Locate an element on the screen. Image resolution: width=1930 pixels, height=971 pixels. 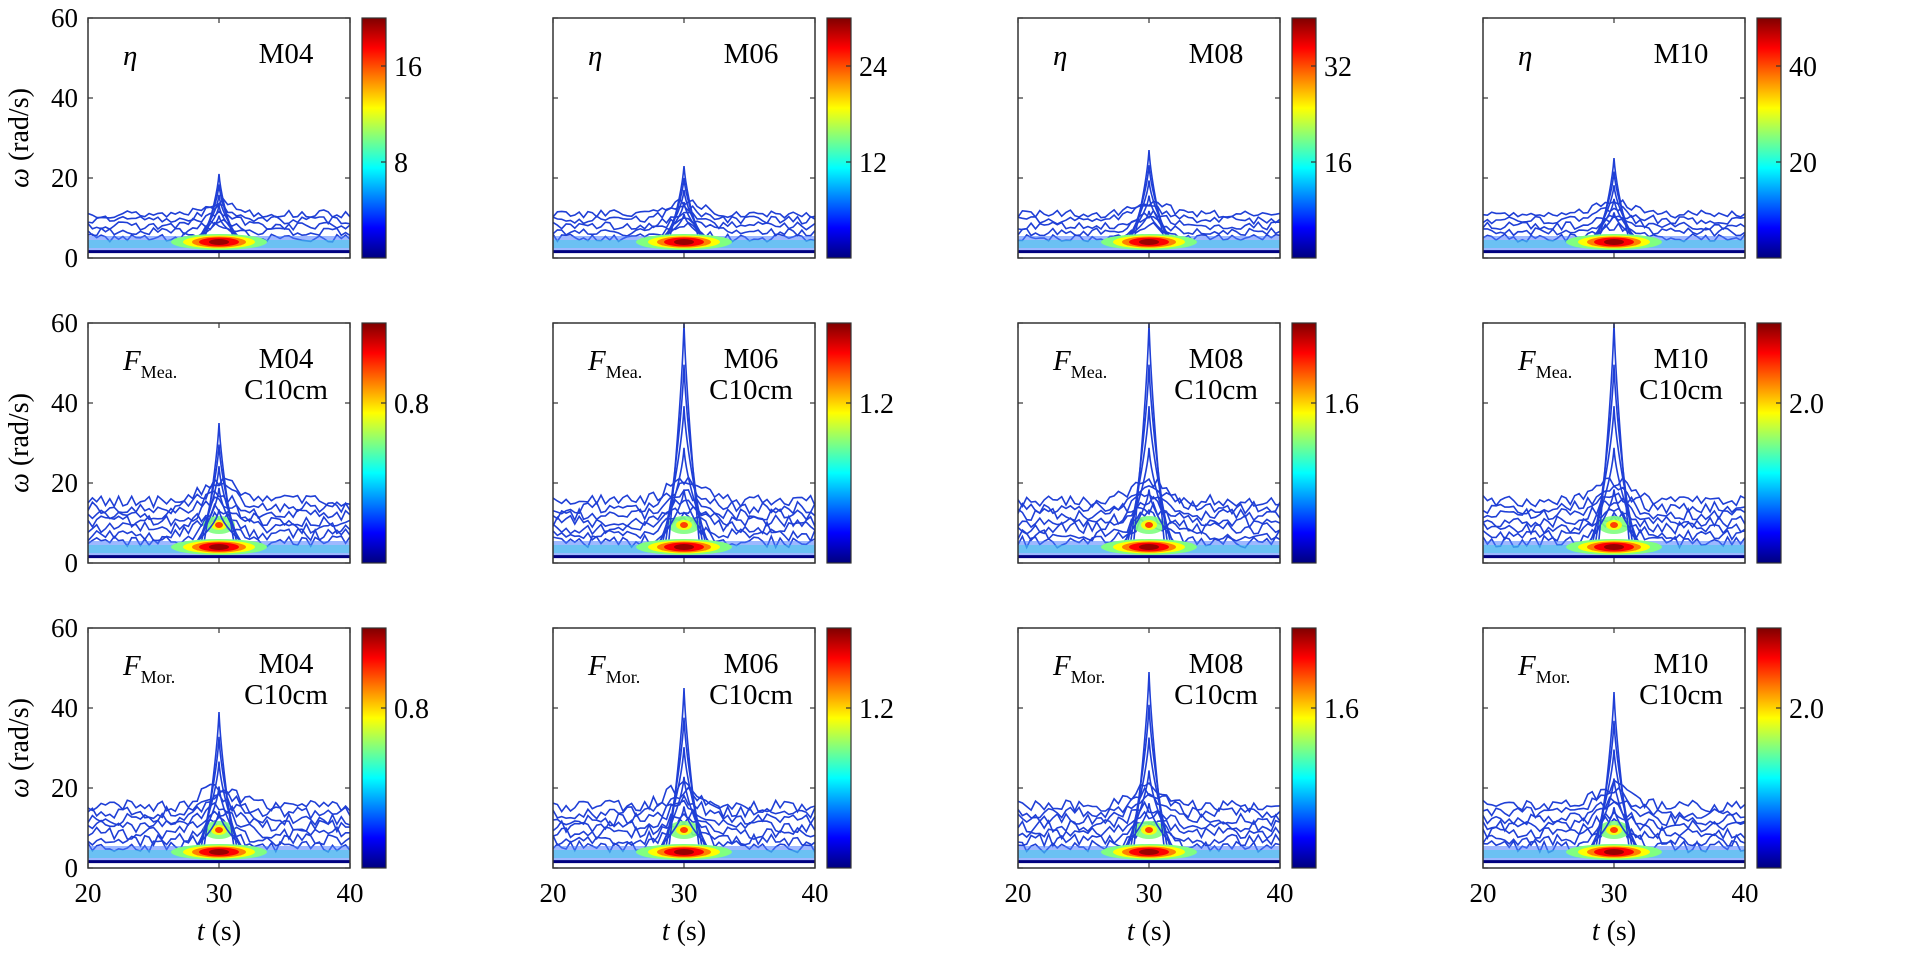
colorbar-tick-label: 20 is located at coordinates (1803, 163).